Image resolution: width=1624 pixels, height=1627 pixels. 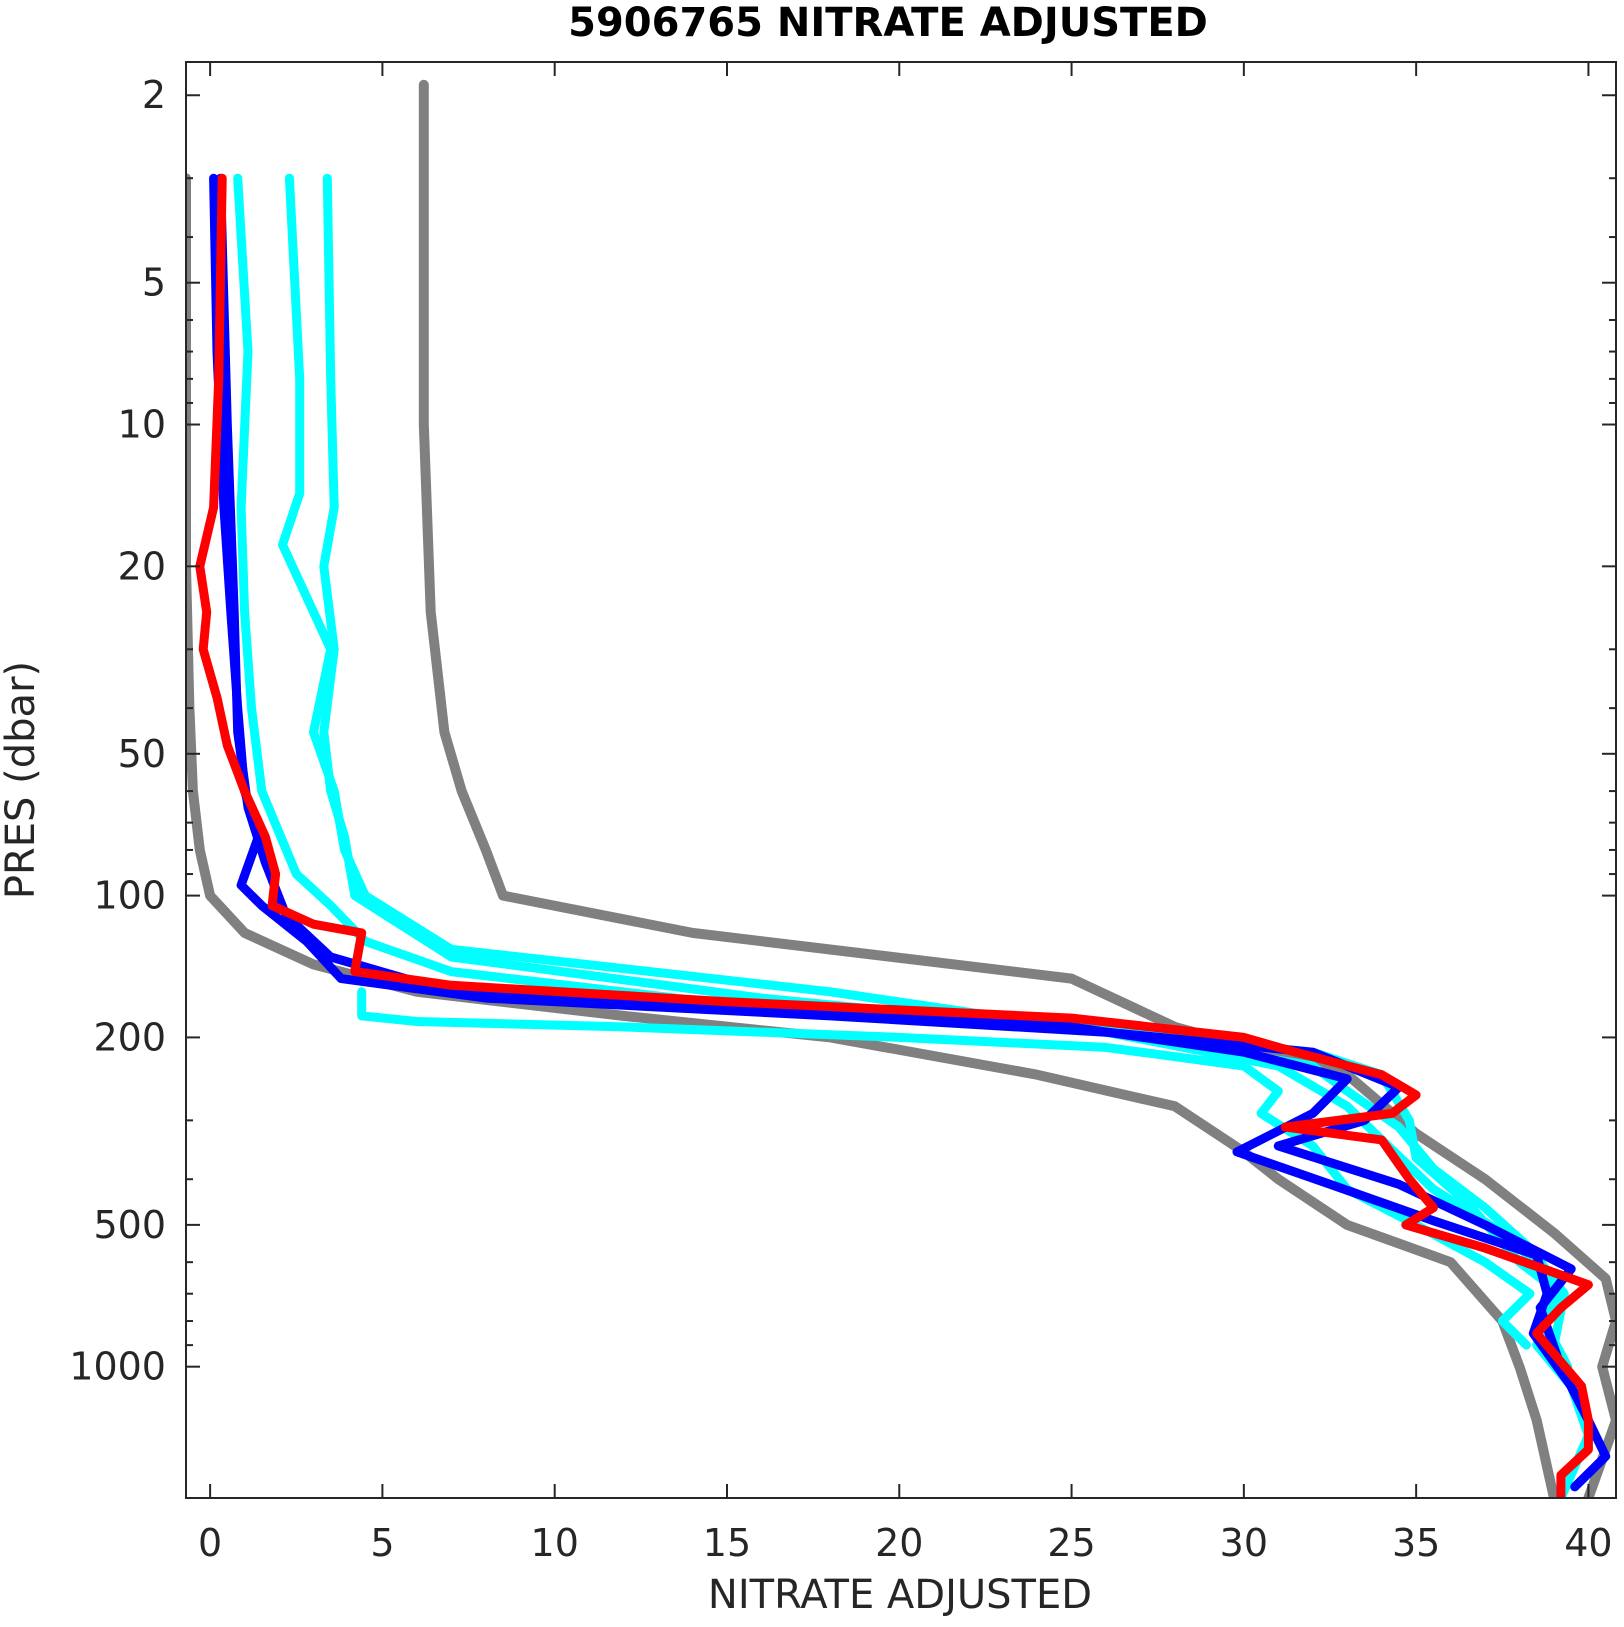 I want to click on x-tick-label: 35, so click(x=1416, y=1543).